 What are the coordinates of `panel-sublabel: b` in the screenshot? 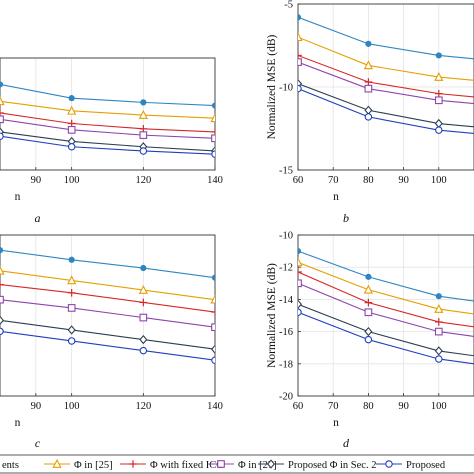 It's located at (346, 218).